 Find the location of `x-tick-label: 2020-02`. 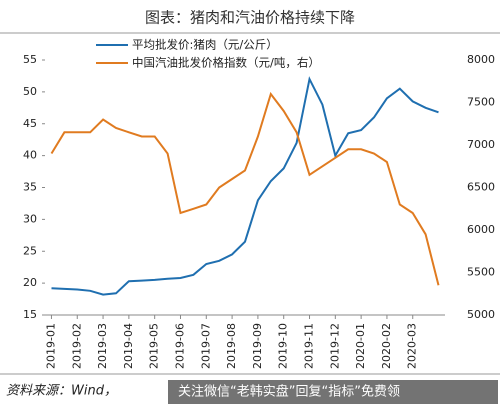

x-tick-label: 2020-02 is located at coordinates (386, 346).